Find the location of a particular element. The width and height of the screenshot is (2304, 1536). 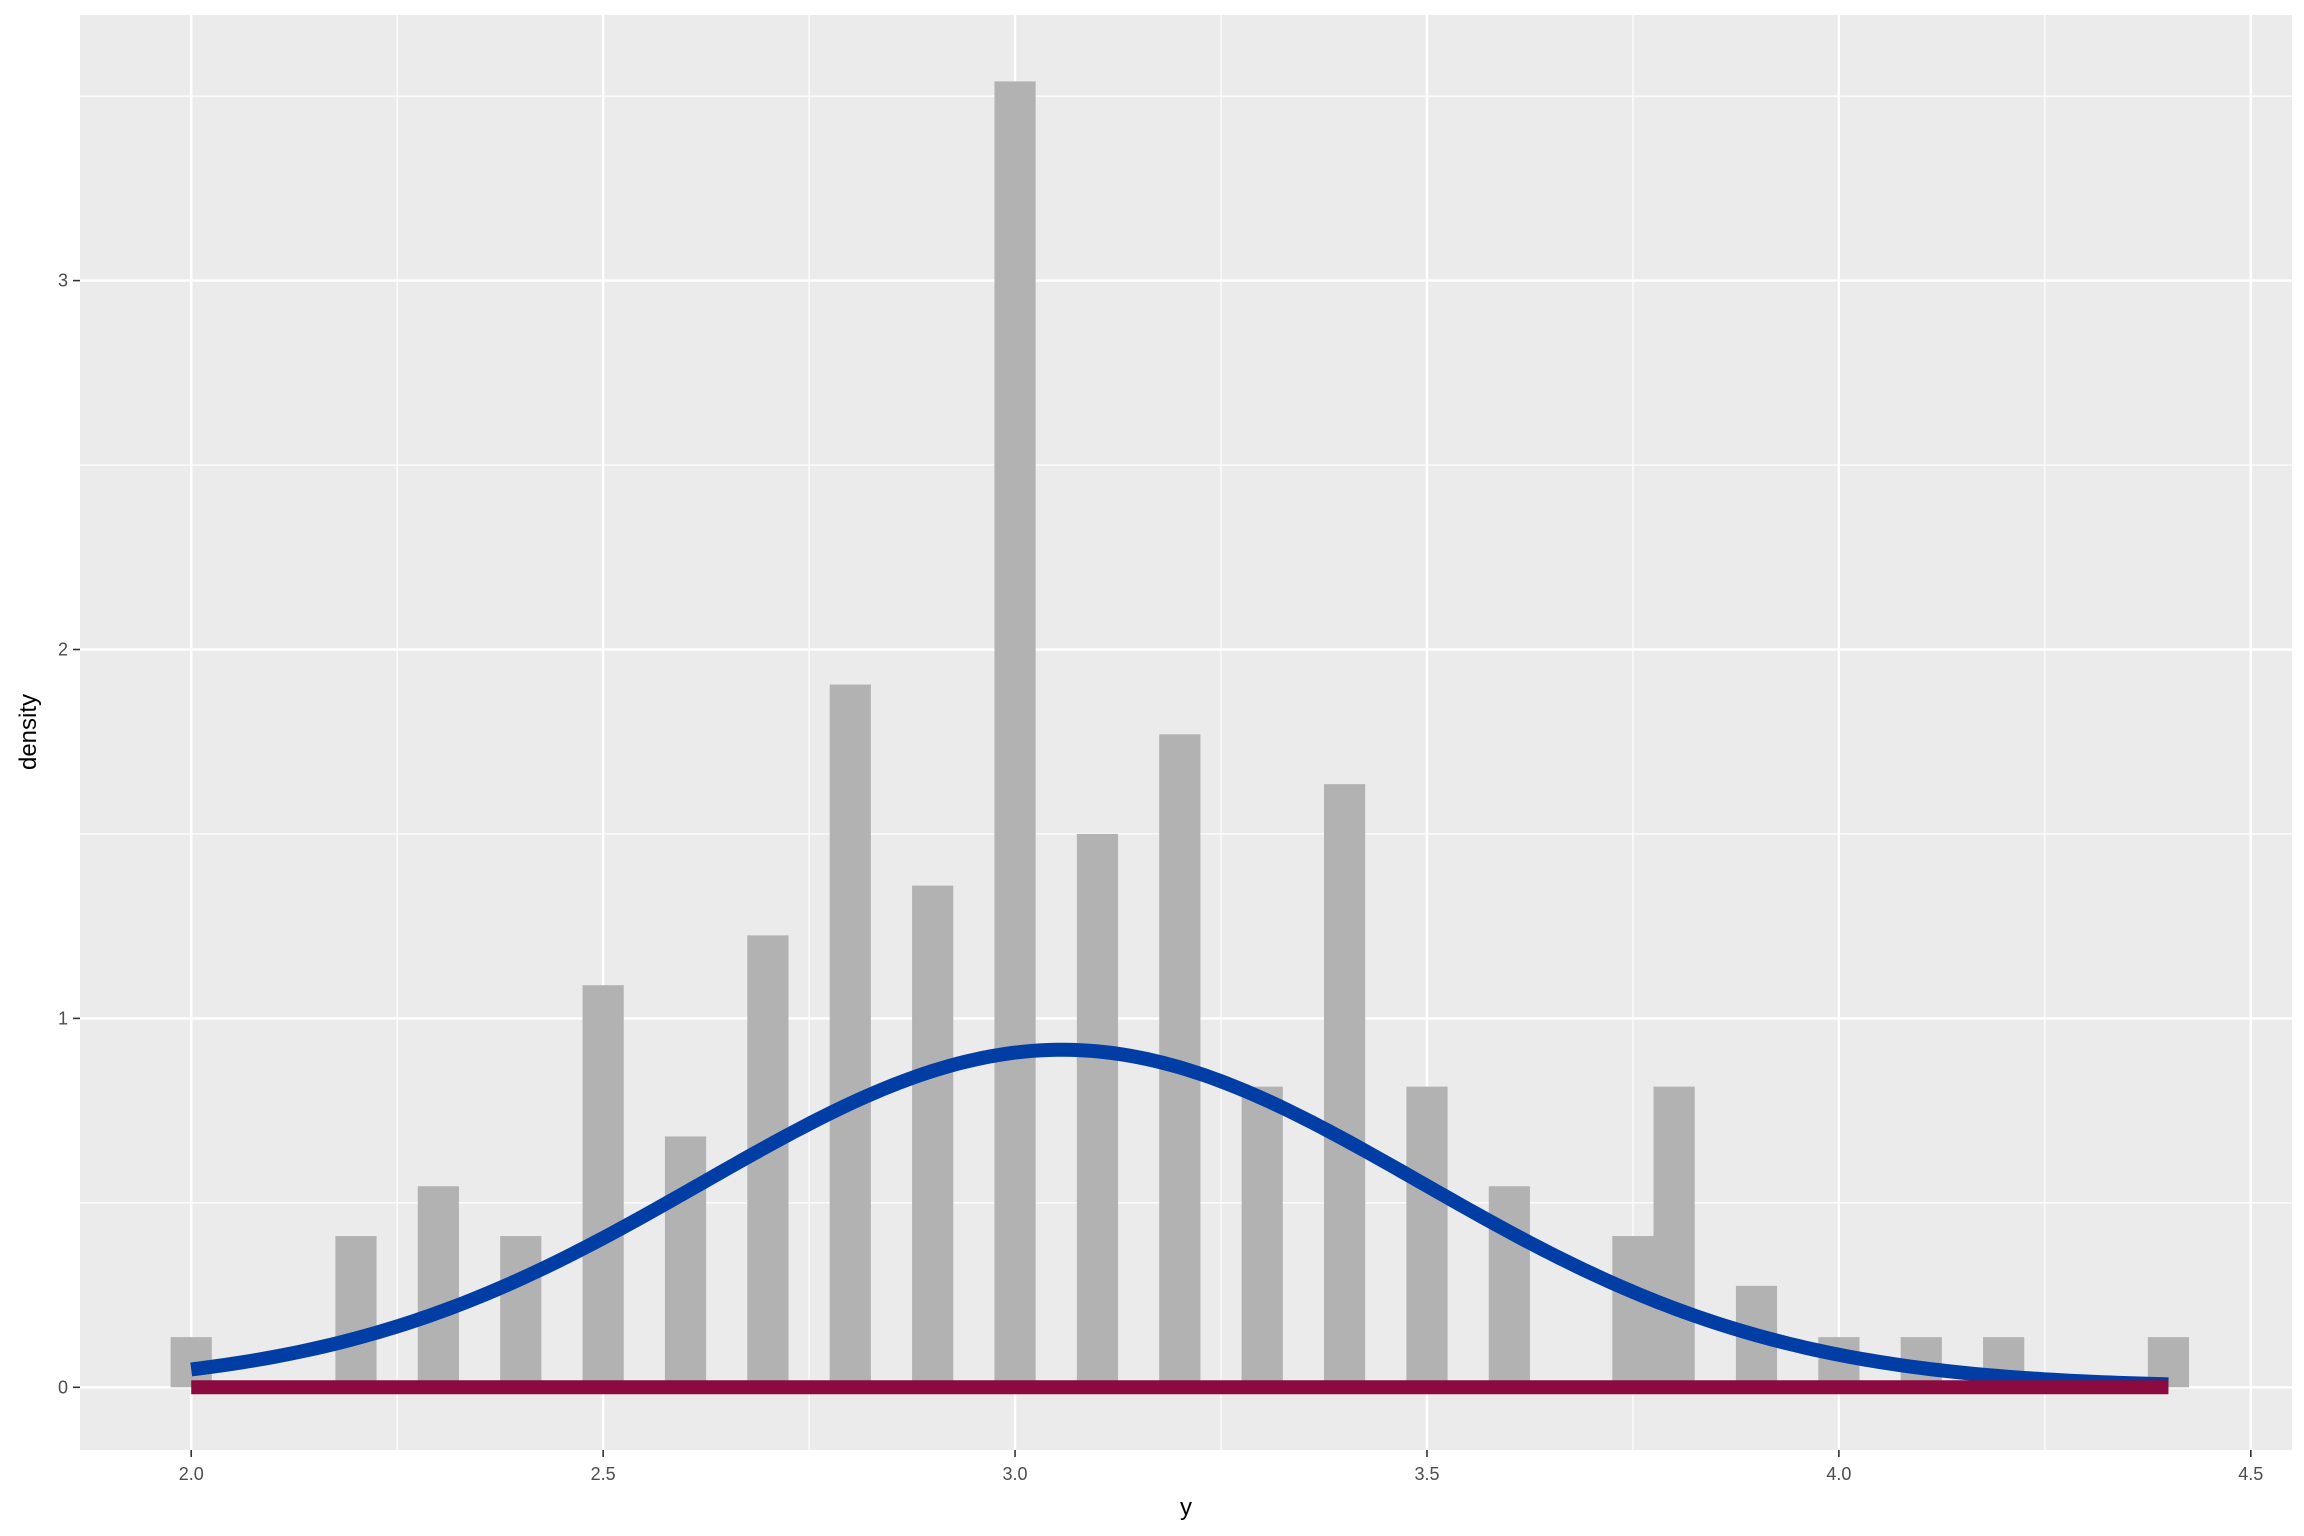

y-axis-title: density is located at coordinates (28, 732).